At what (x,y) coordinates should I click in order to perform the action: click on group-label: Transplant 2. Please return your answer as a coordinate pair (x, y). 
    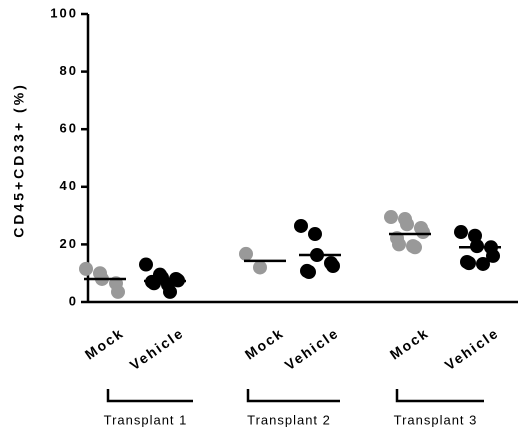
    Looking at the image, I should click on (289, 419).